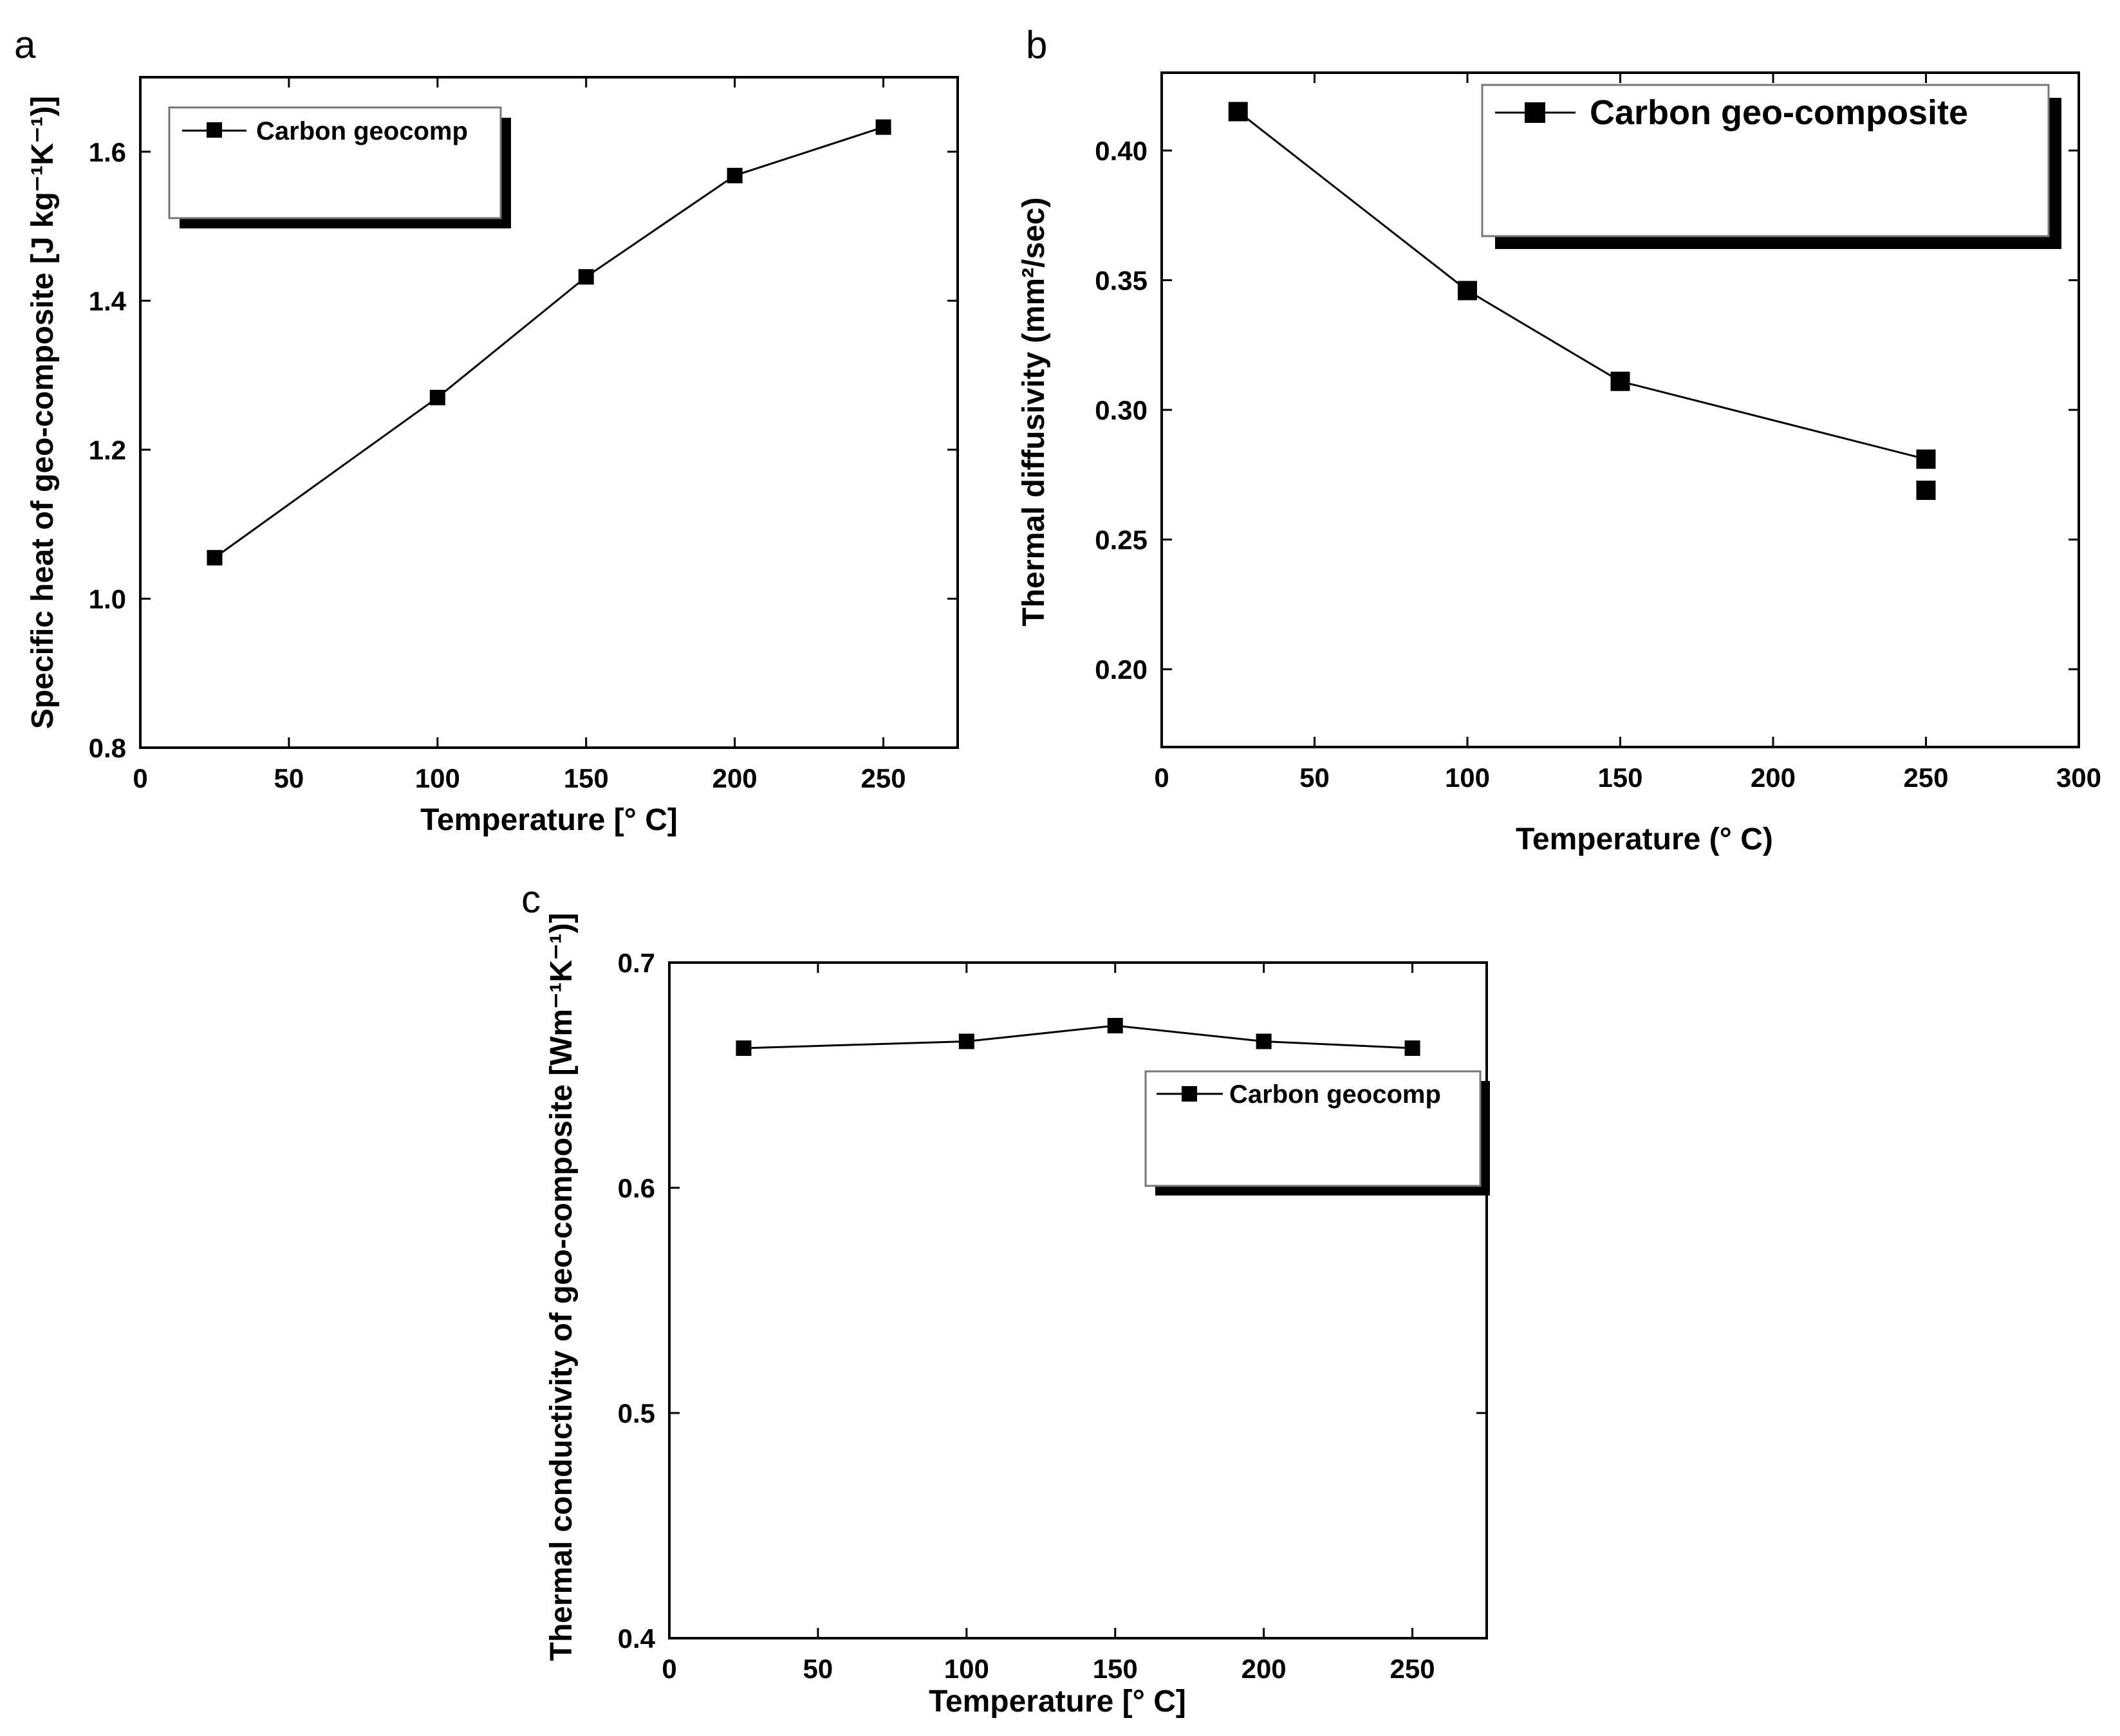  Describe the element at coordinates (1121, 280) in the screenshot. I see `y-tick-label: 0.35` at that location.